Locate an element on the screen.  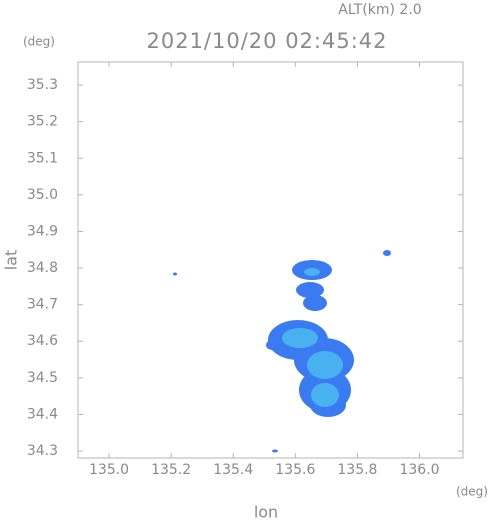
y-unit: (deg) is located at coordinates (39, 42).